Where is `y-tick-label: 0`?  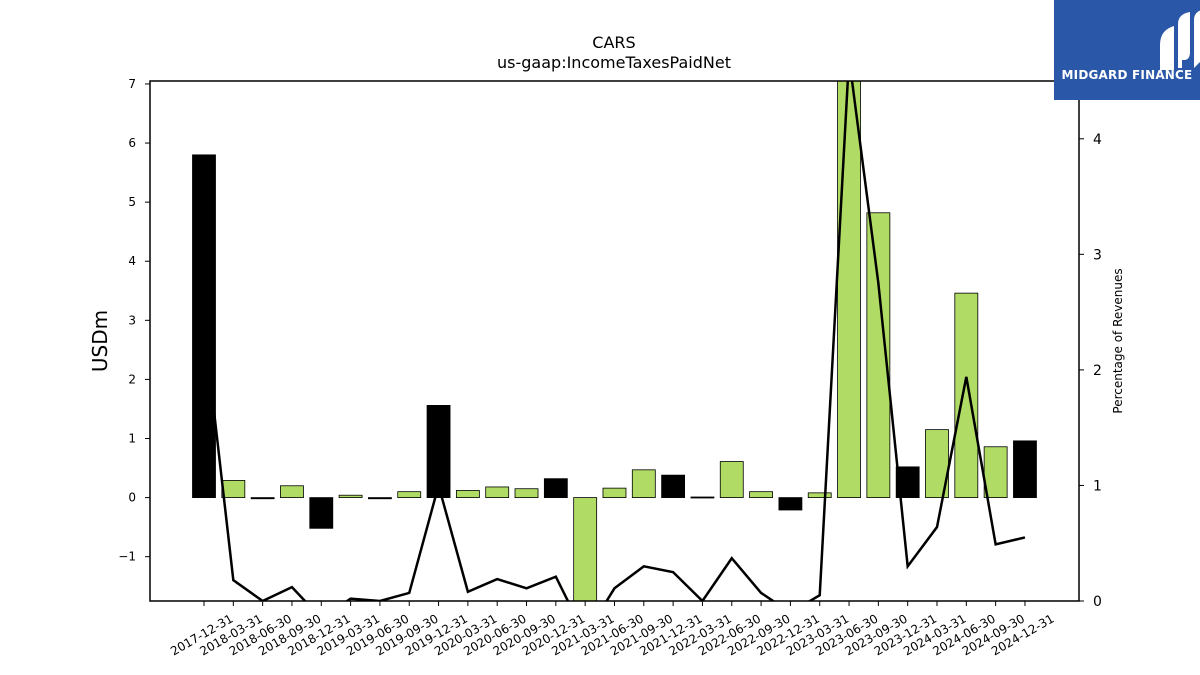
y-tick-label: 0 is located at coordinates (132, 498).